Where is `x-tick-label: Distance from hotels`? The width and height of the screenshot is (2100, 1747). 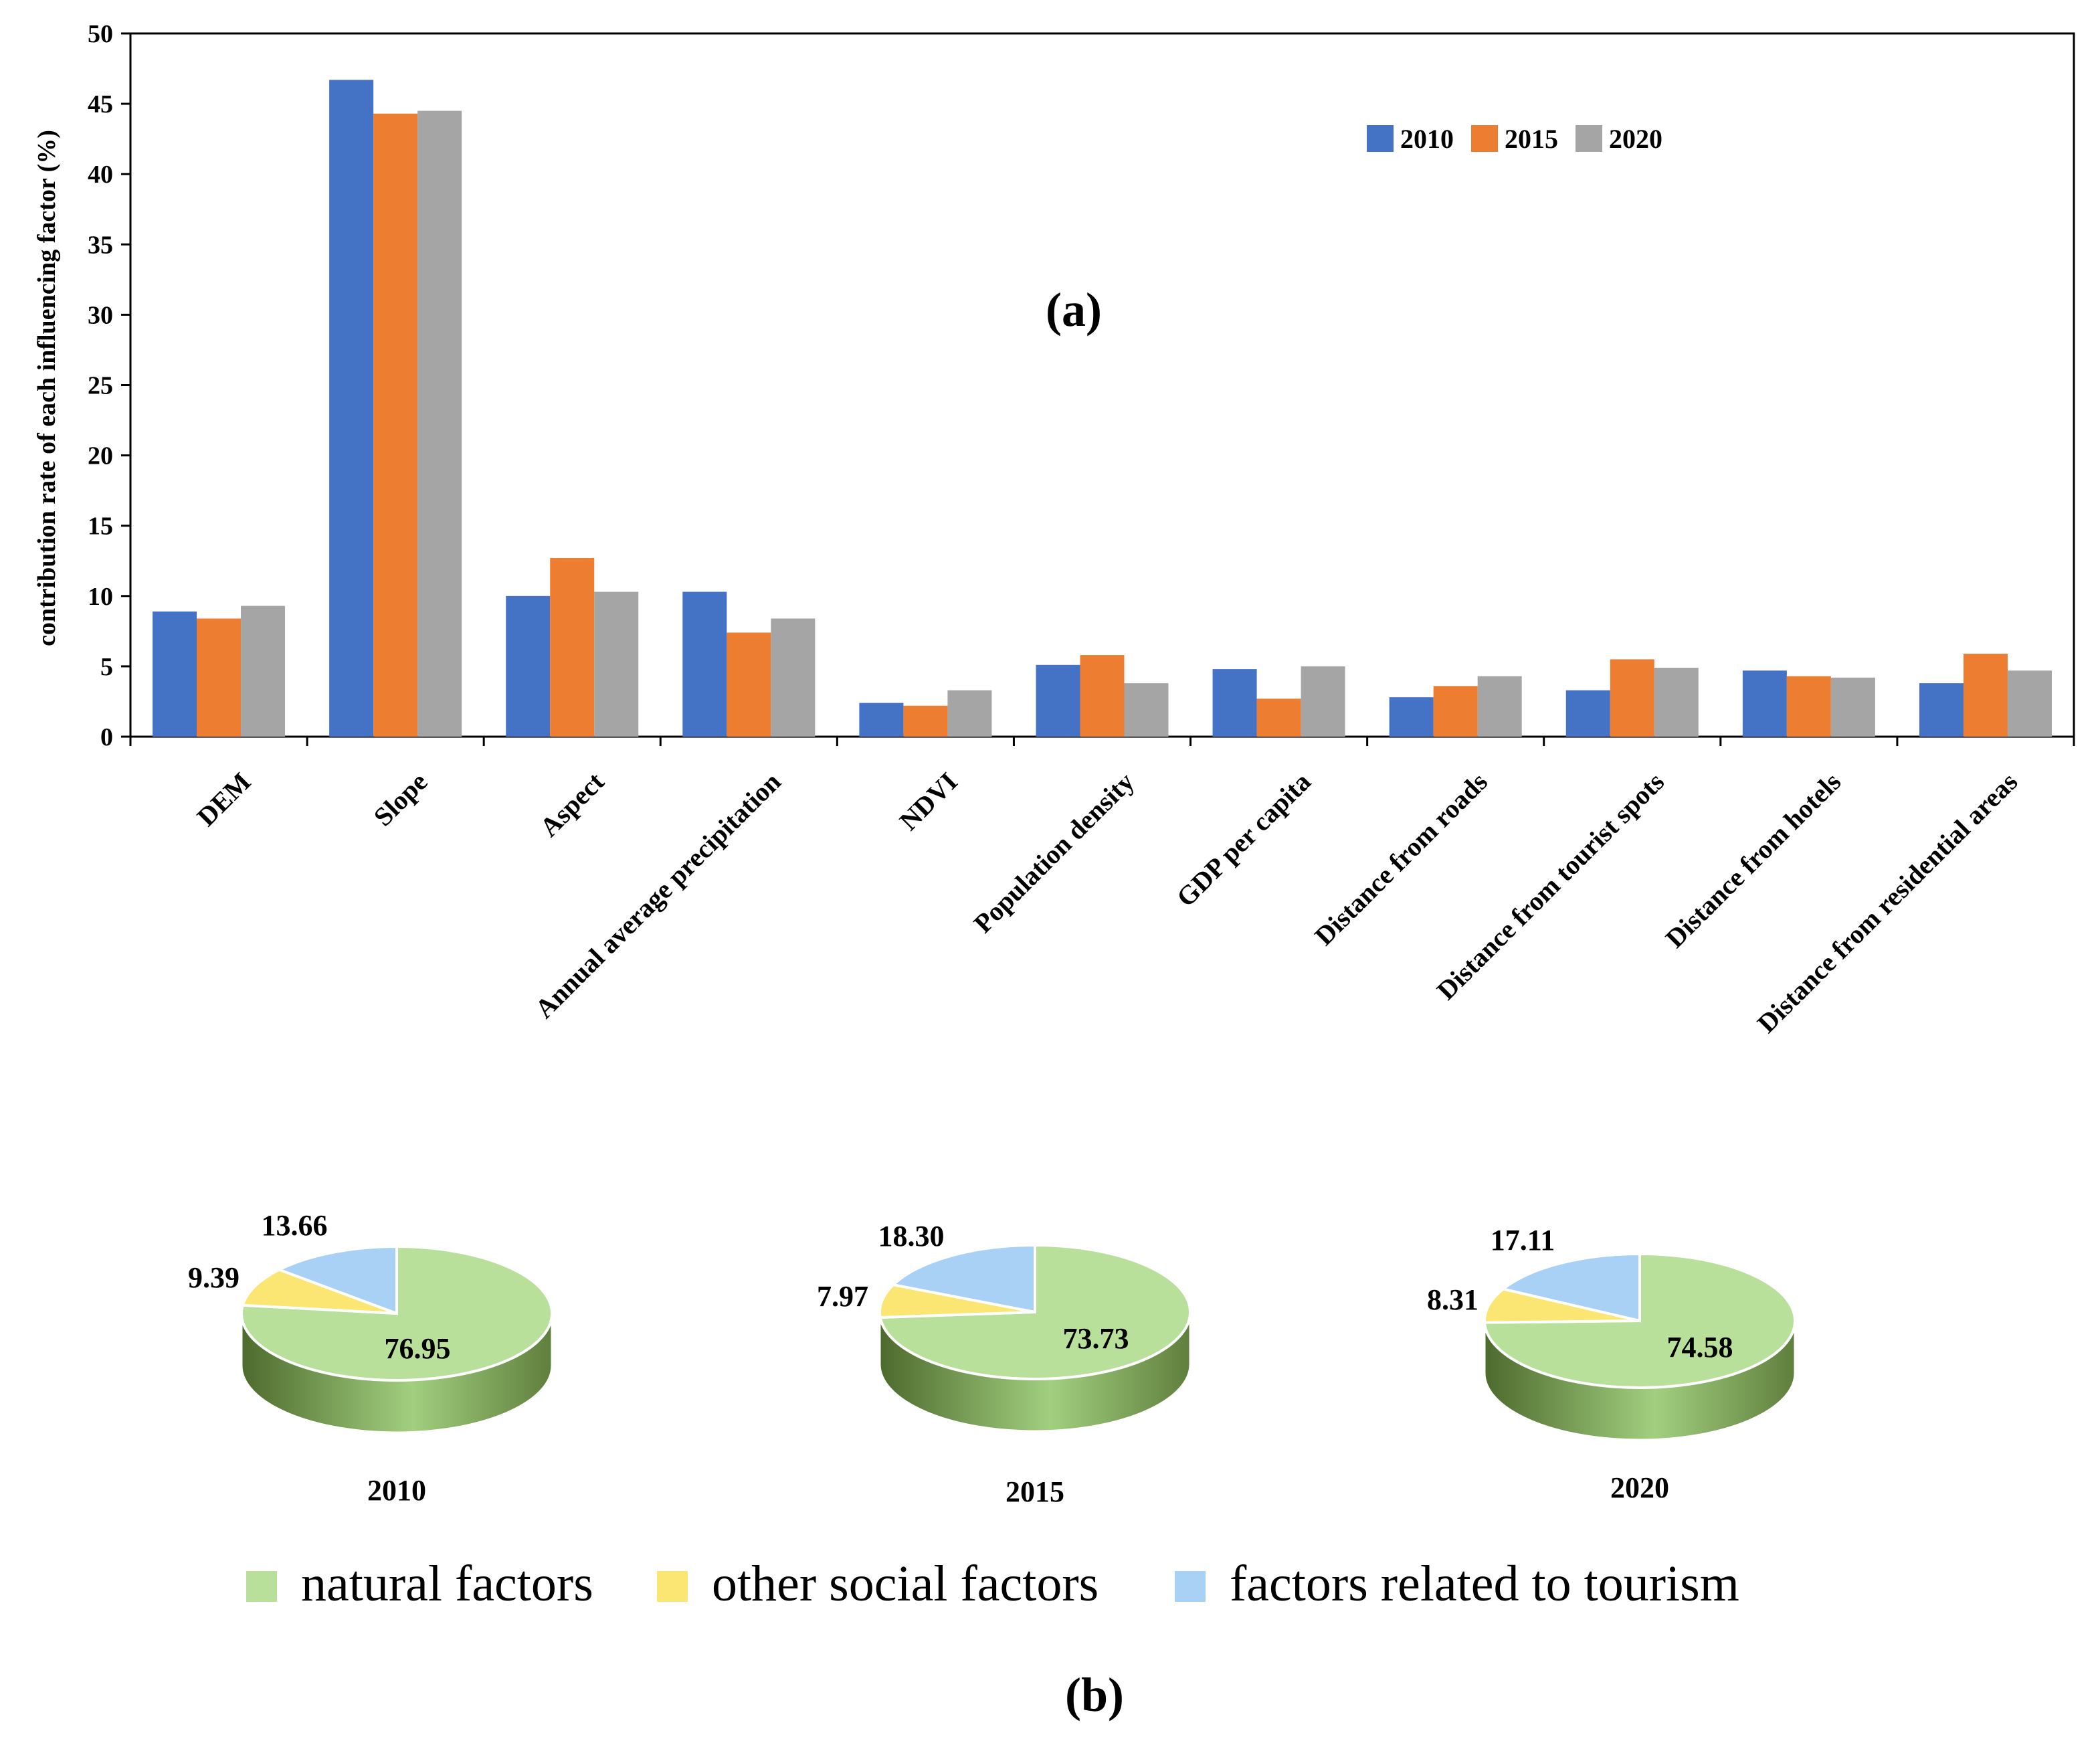 x-tick-label: Distance from hotels is located at coordinates (1753, 860).